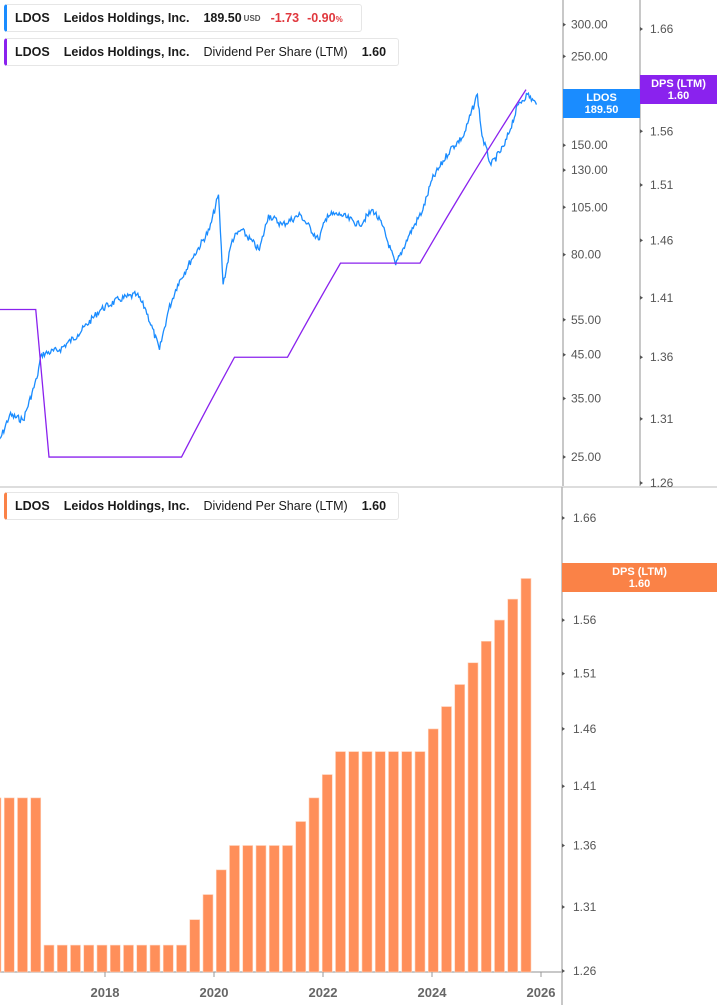 This screenshot has width=717, height=1005. I want to click on dps-tag: DPS (LTM) 1.60, so click(678, 89).